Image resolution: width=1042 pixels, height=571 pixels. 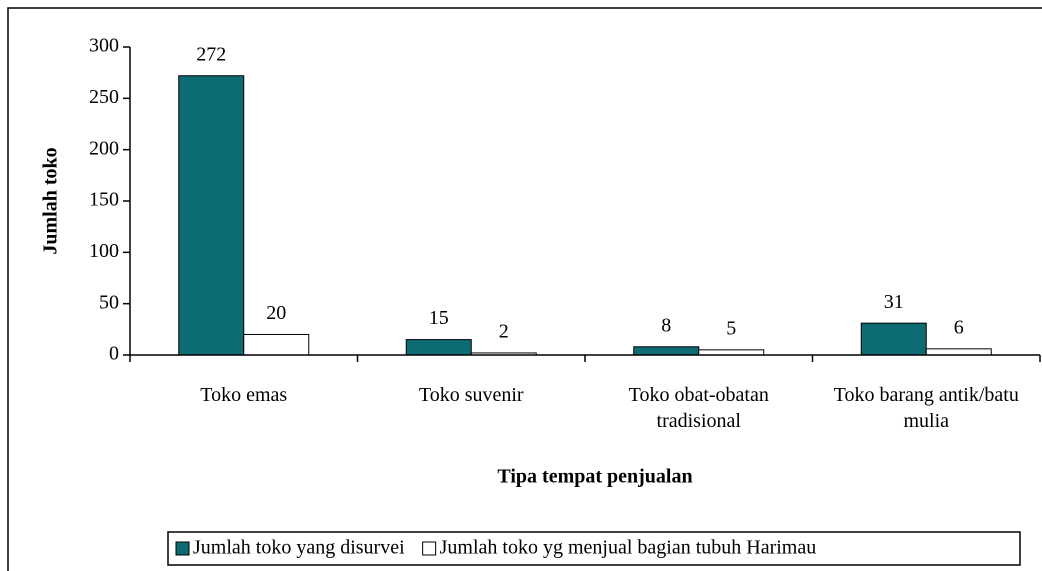 I want to click on value-label: 15, so click(x=439, y=318).